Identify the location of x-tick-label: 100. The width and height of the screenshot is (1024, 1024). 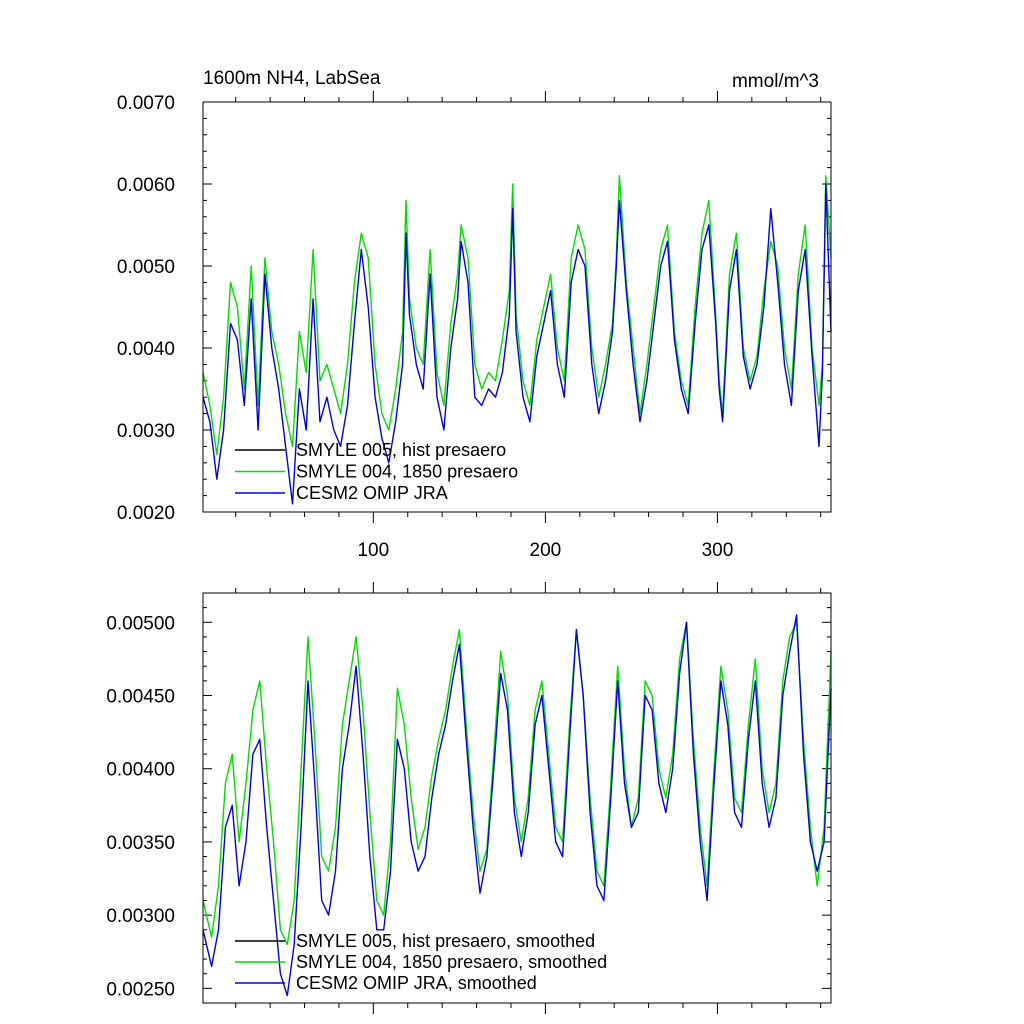
(373, 550).